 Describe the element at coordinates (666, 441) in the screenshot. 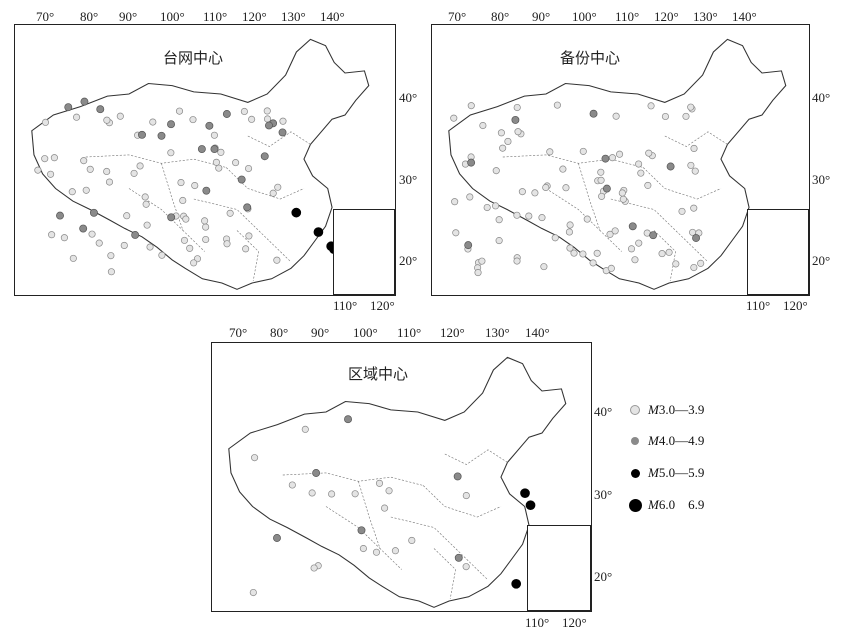

I see `legend-item: M4.0—4.9` at that location.